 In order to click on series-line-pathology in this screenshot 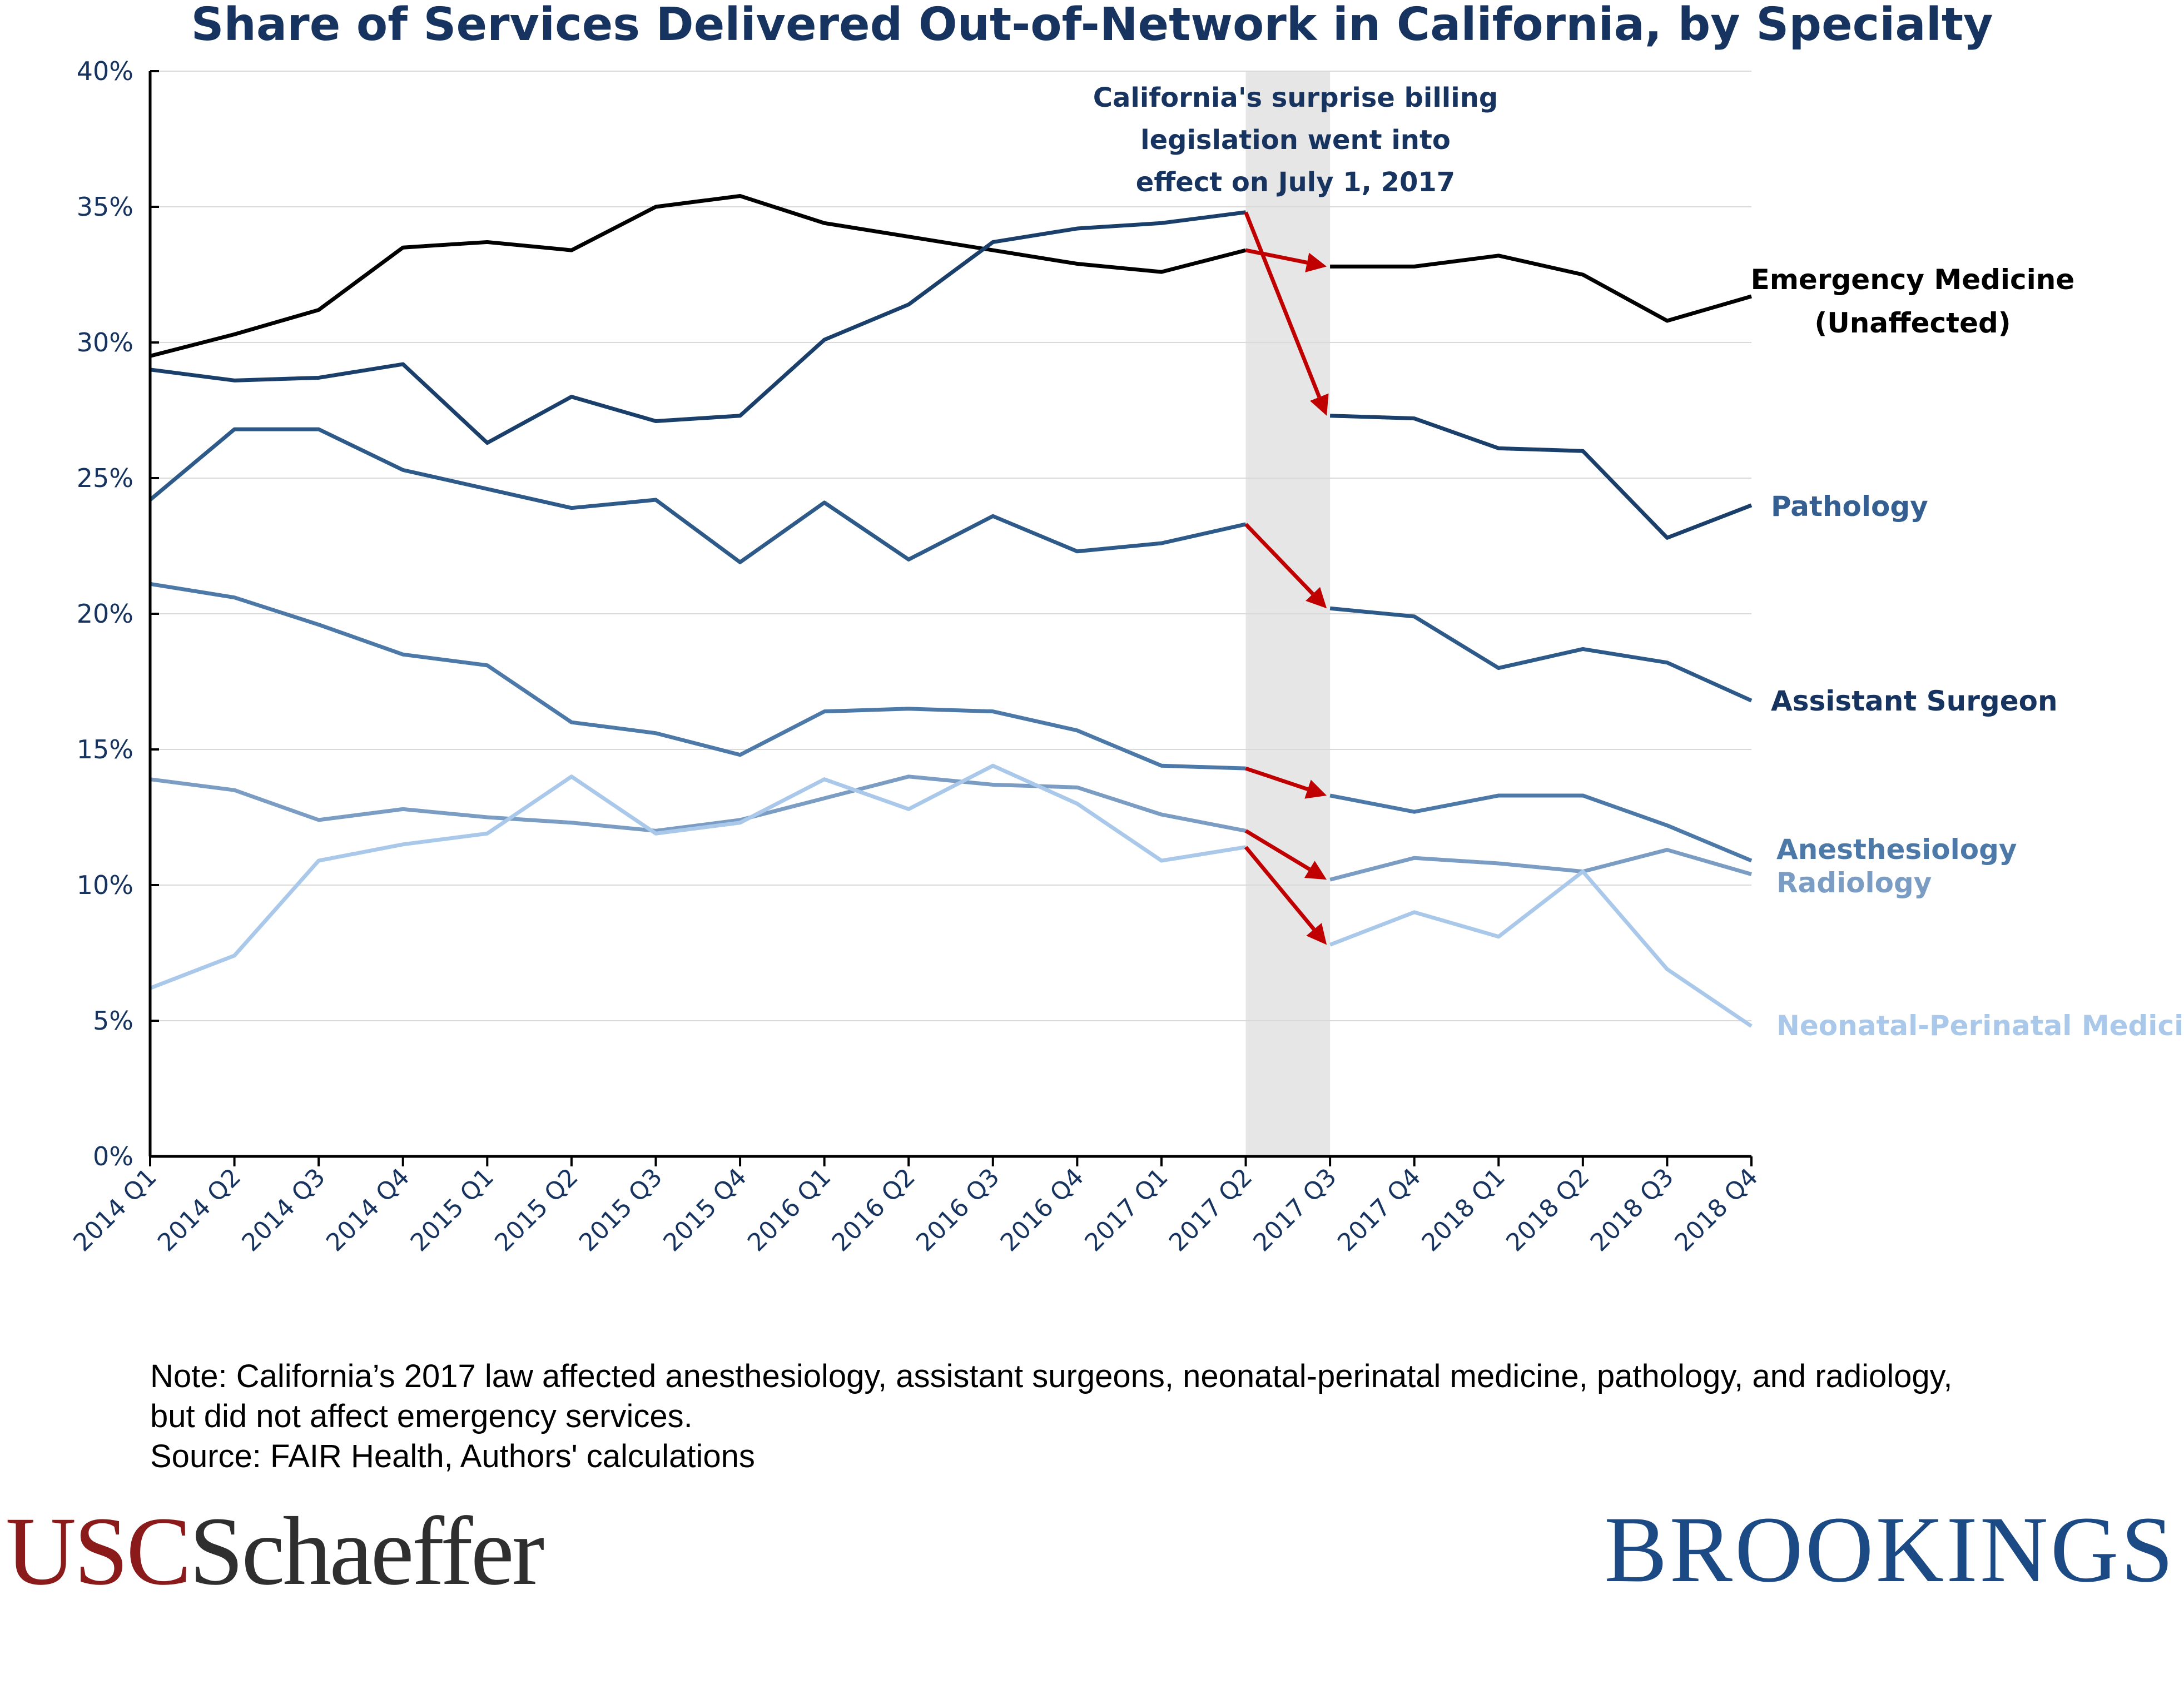, I will do `click(698, 327)`.